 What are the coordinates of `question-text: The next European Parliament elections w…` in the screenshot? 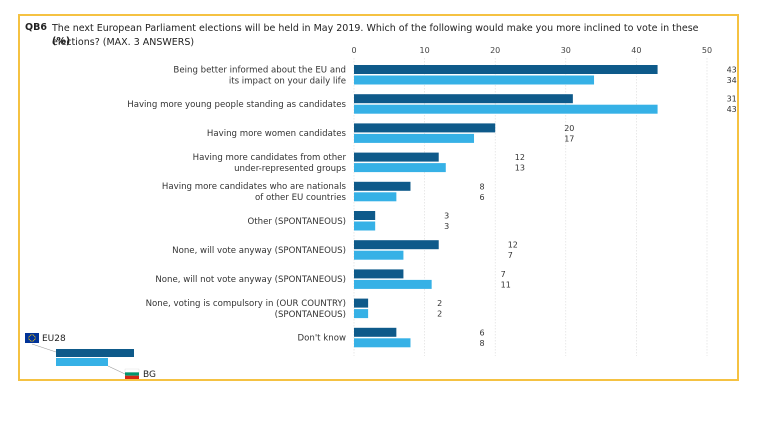 It's located at (375, 35).